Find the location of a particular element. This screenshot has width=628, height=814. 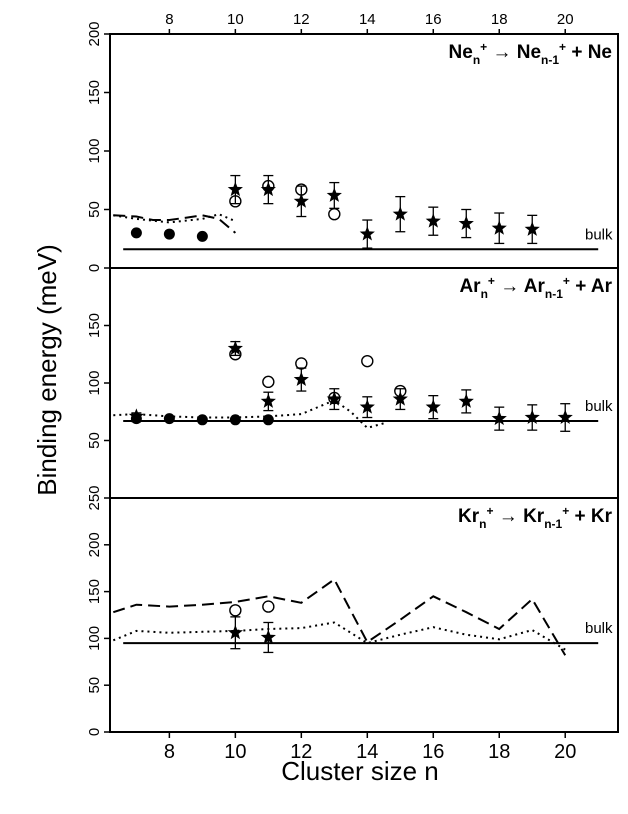

panel-title-kr: Krn+ → Krn-1+ + Kr is located at coordinates (535, 517).